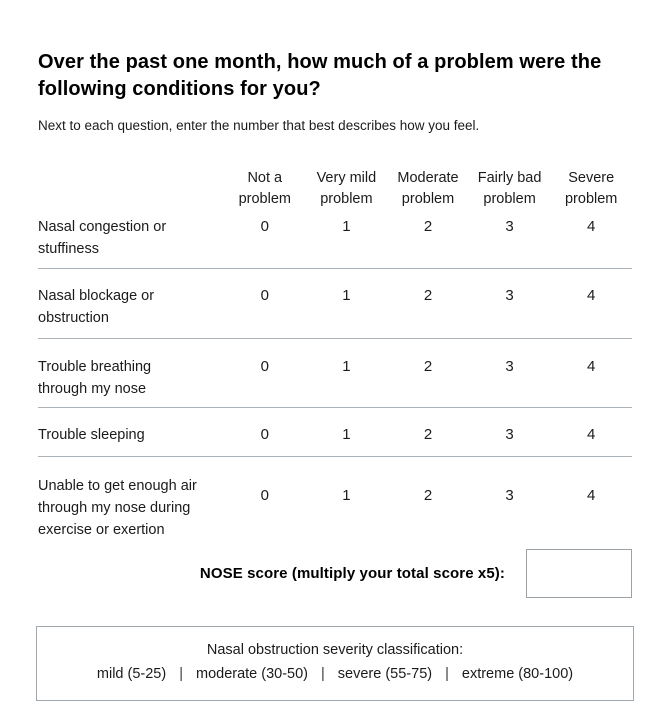 The image size is (670, 723). Describe the element at coordinates (264, 188) in the screenshot. I see `column-header-not-a-problem: Not a problem` at that location.